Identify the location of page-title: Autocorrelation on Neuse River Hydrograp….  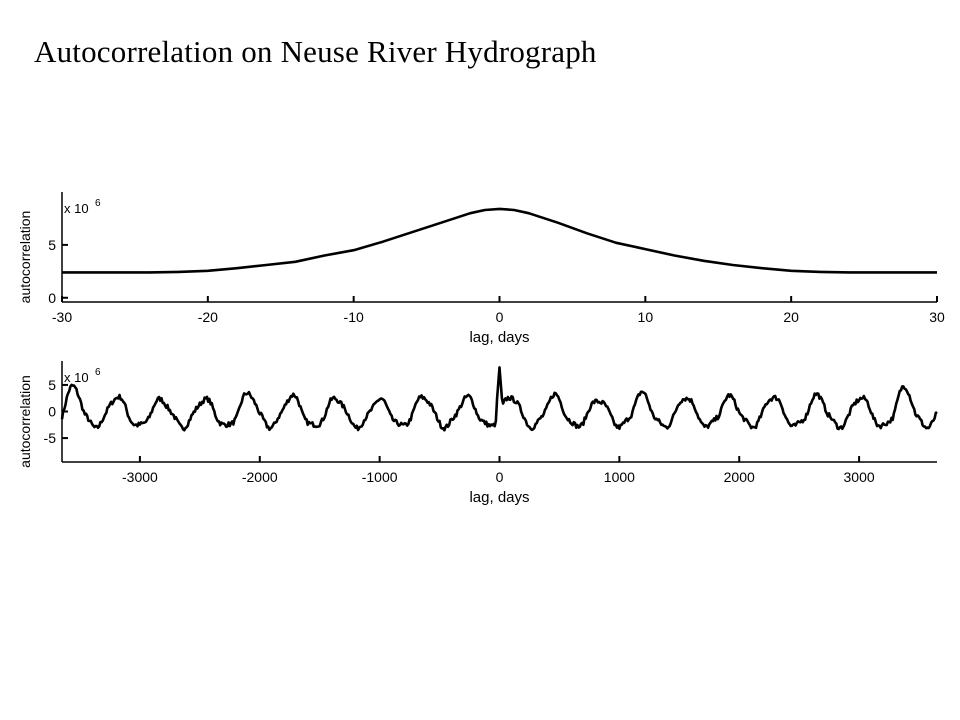
(315, 51).